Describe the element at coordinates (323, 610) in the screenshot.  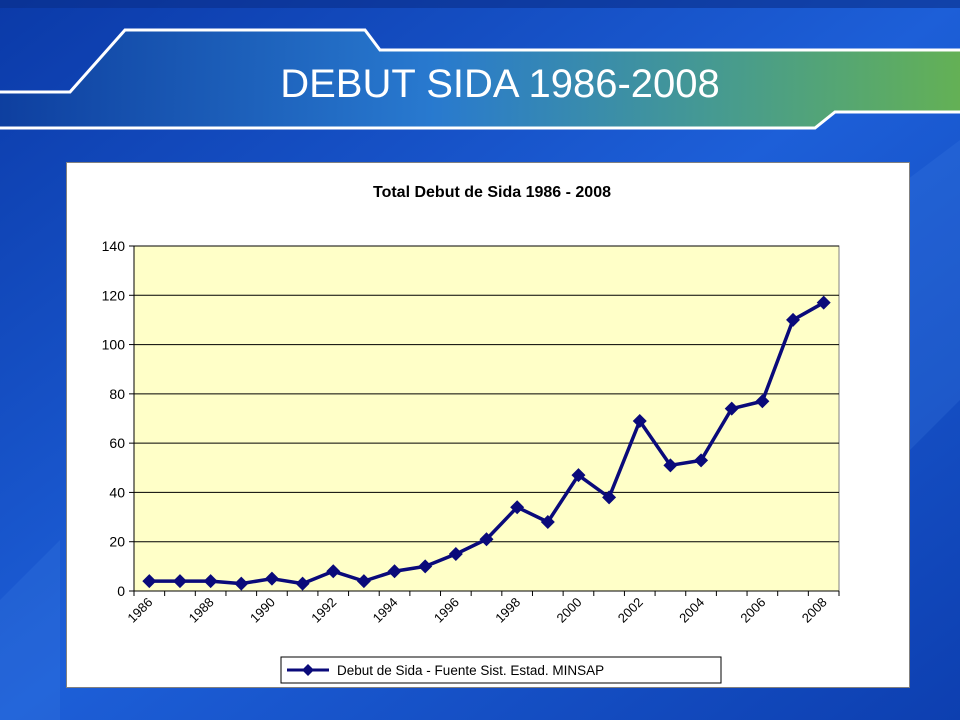
I see `x-tick-label: 1992` at that location.